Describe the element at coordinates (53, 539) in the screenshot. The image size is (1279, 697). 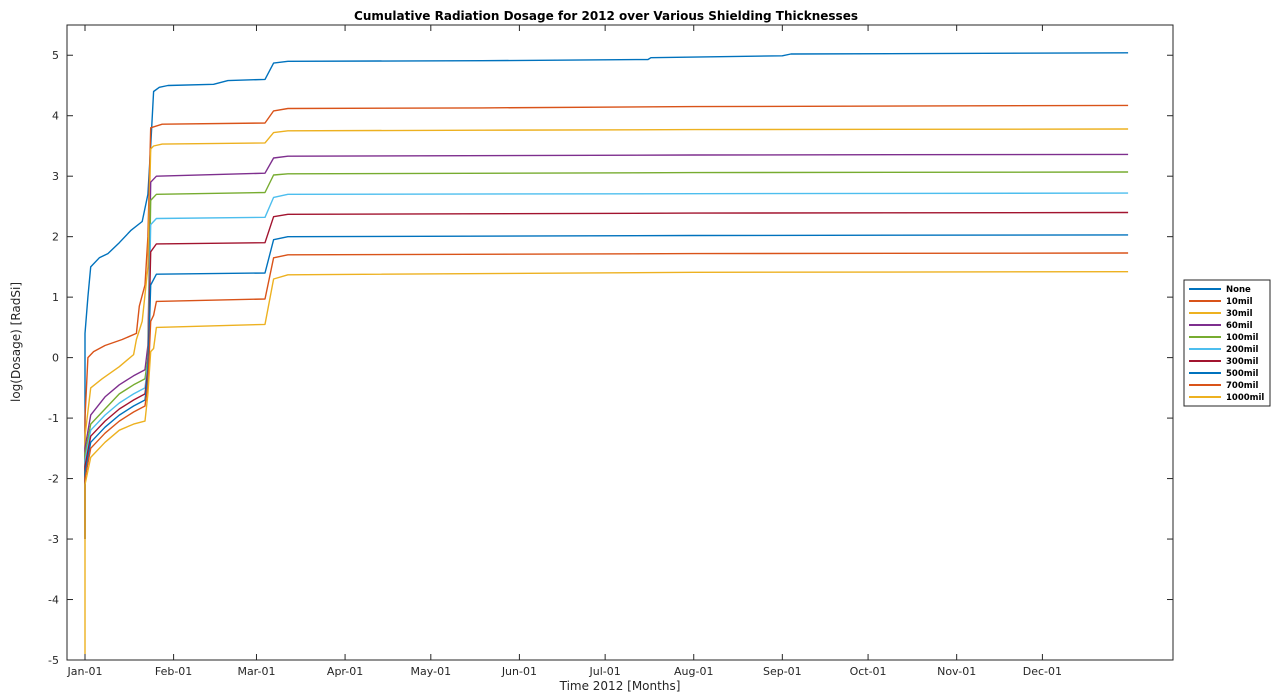
I see `y-tick-label: -3` at that location.